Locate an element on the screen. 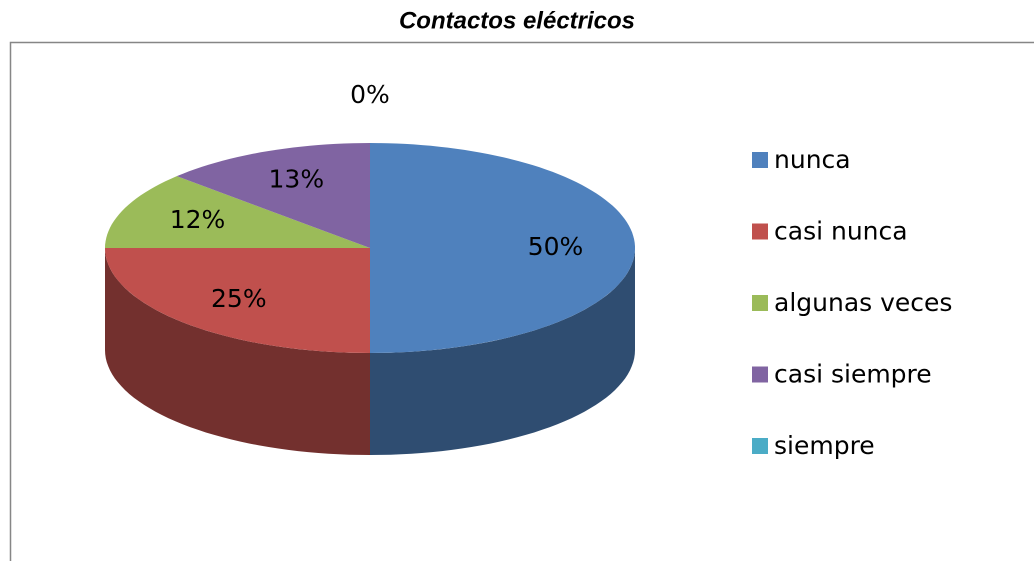  chart-title: Contactos eléctricos is located at coordinates (517, 20).